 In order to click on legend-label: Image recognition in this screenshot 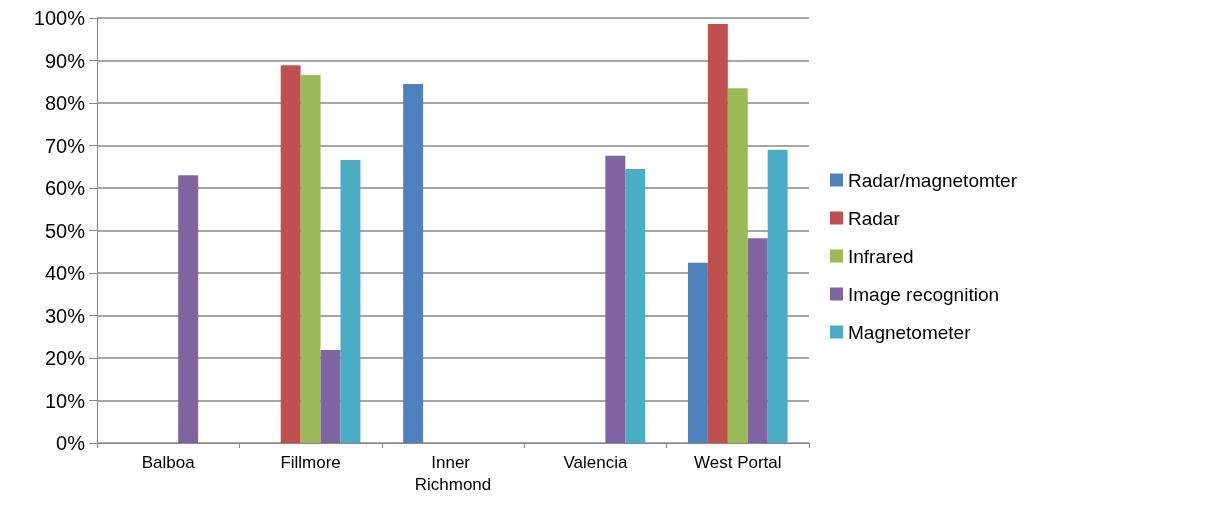, I will do `click(924, 294)`.